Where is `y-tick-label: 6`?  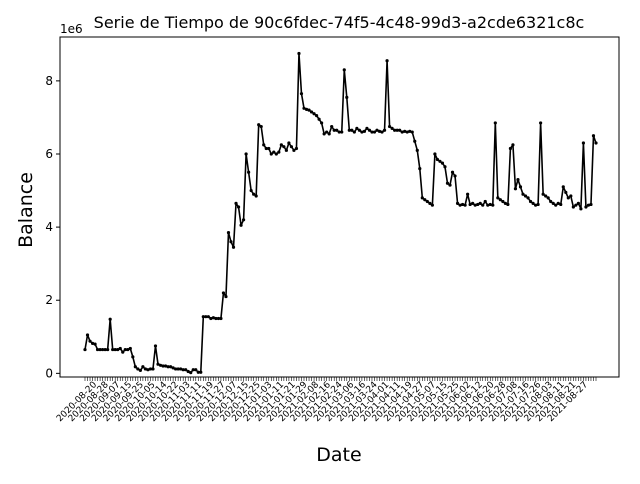
y-tick-label: 6 is located at coordinates (49, 154).